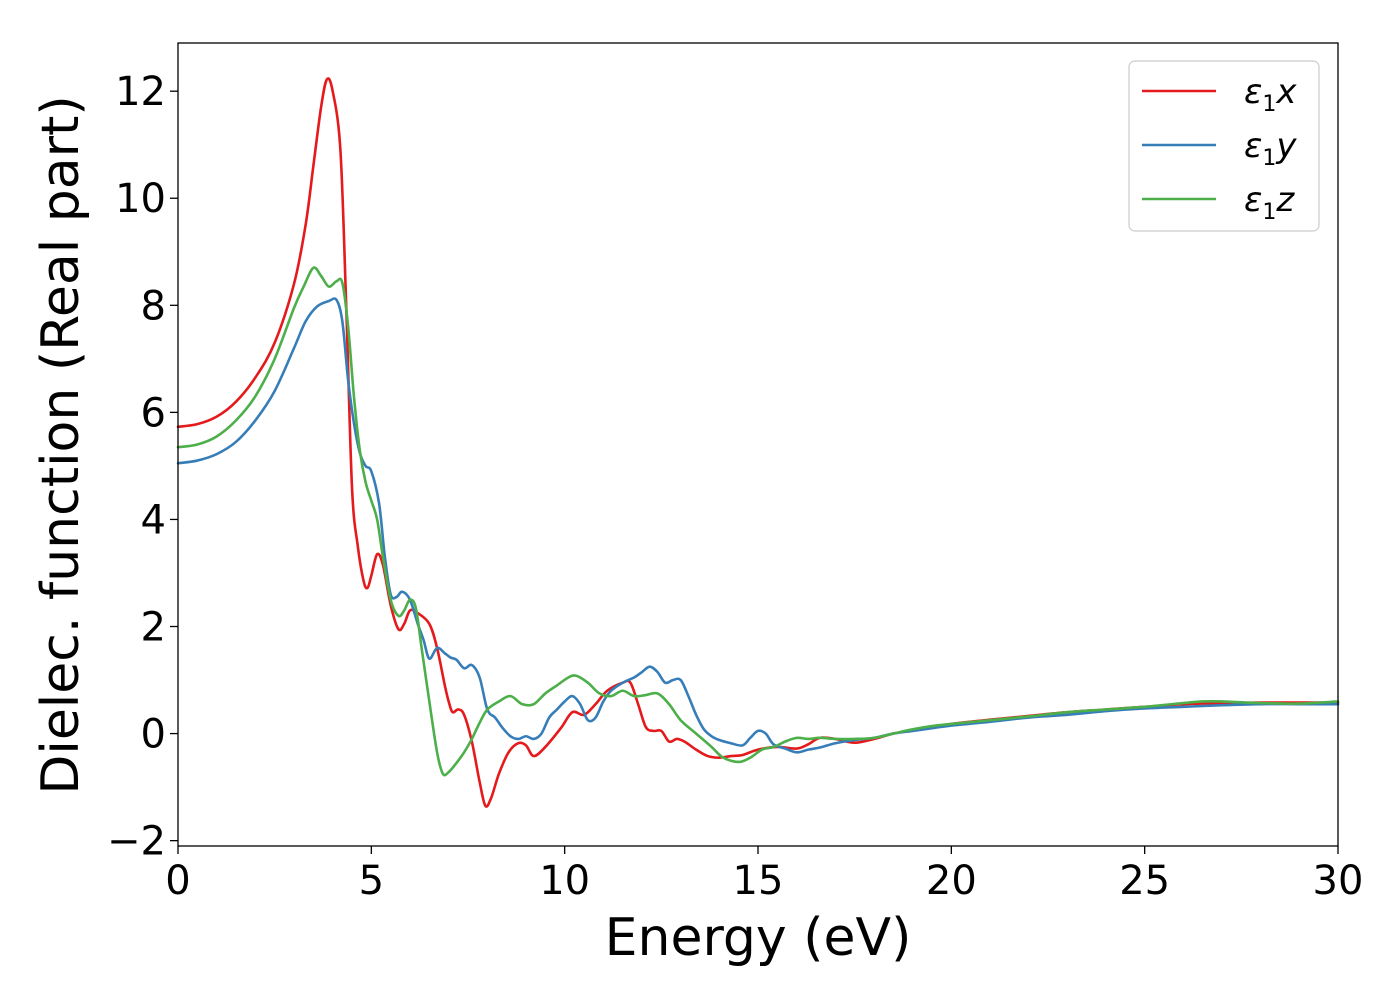  Describe the element at coordinates (758, 881) in the screenshot. I see `x-tick-label: 15` at that location.